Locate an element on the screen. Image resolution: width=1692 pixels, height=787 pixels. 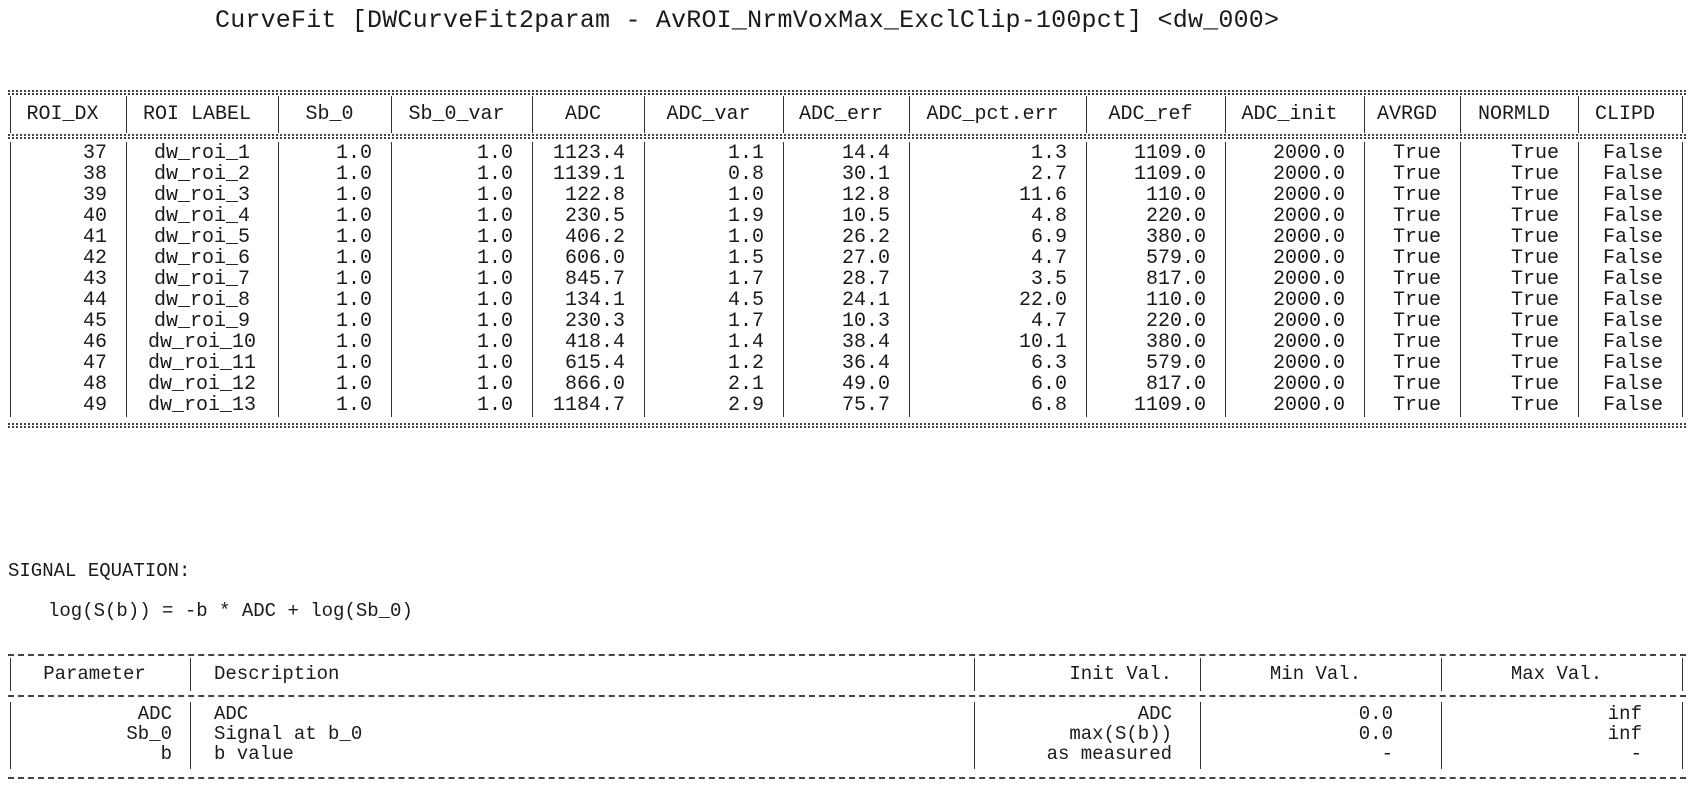
table-cell: 606.0 is located at coordinates (594, 258).